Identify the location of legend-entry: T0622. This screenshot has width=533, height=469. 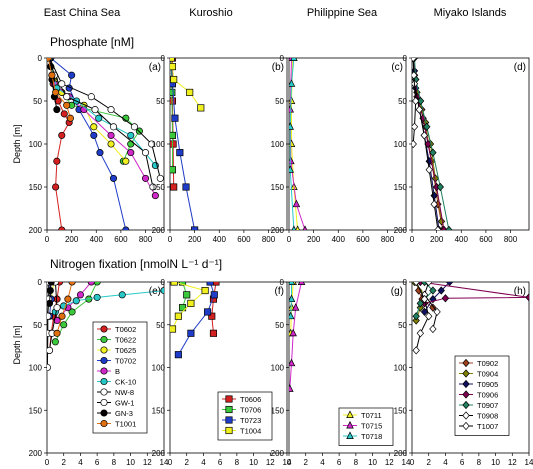
(125, 340).